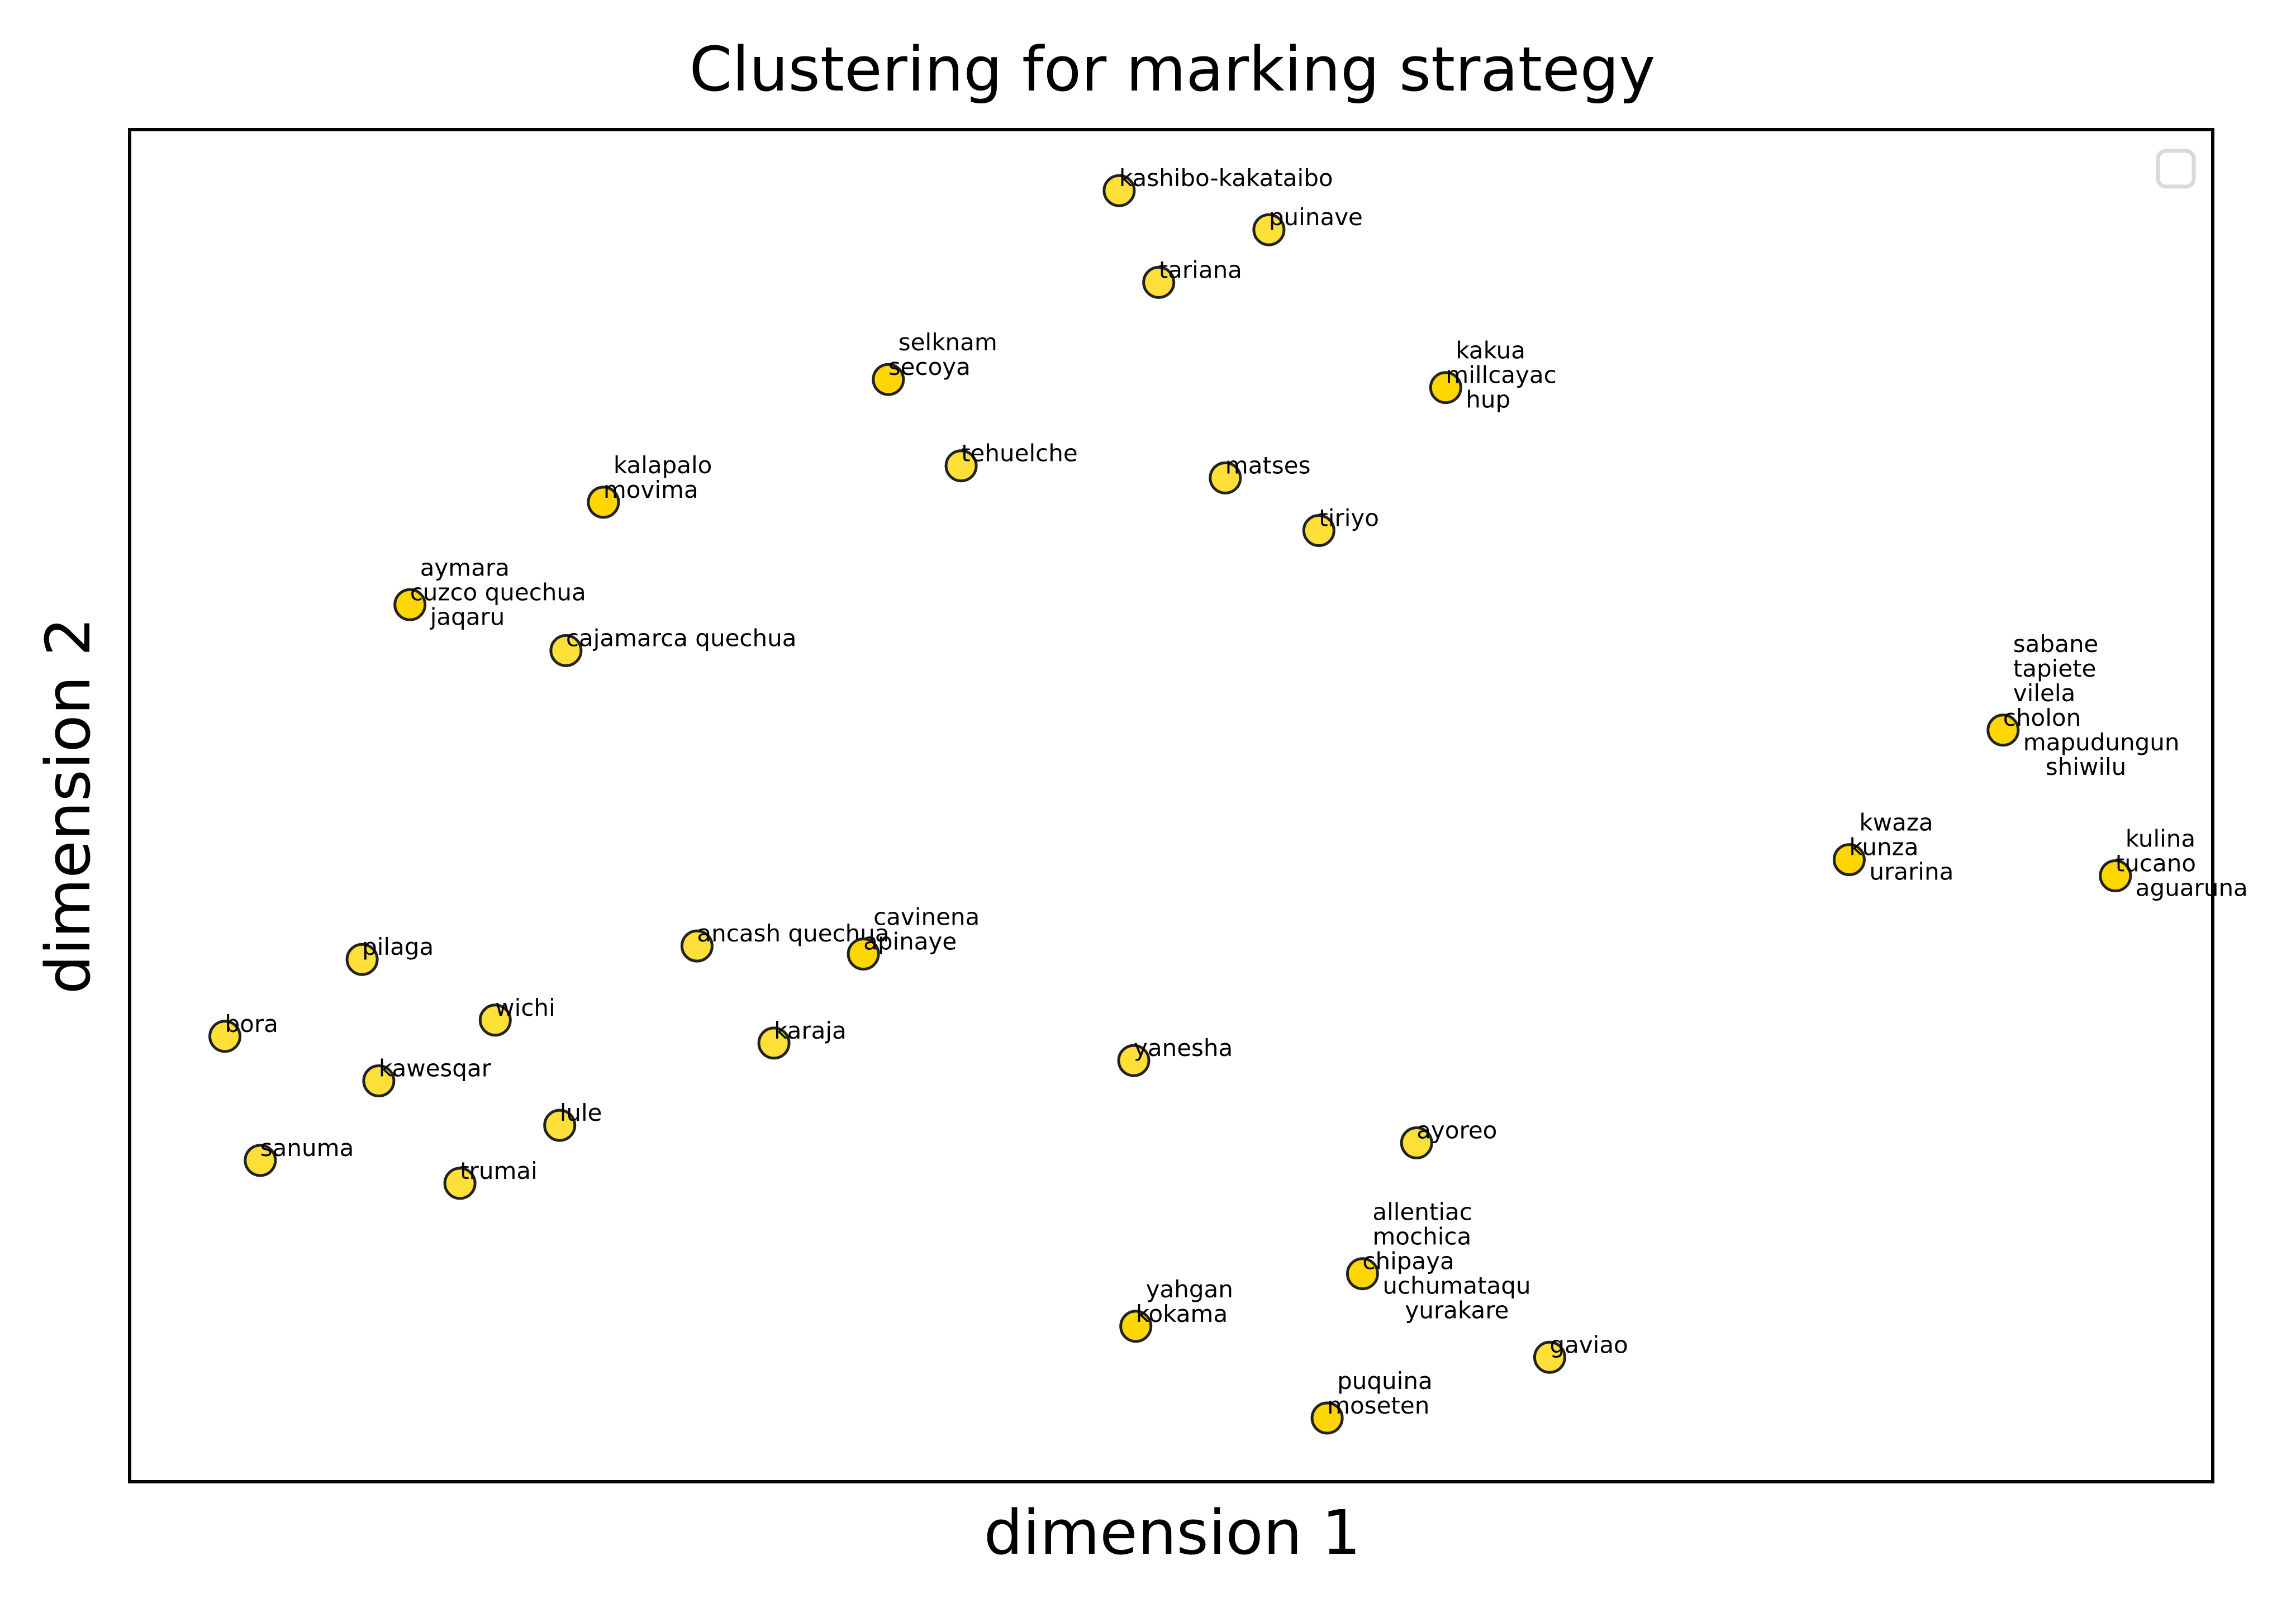 Image resolution: width=2296 pixels, height=1608 pixels. What do you see at coordinates (1456, 1286) in the screenshot?
I see `point-label: uchumataqu` at bounding box center [1456, 1286].